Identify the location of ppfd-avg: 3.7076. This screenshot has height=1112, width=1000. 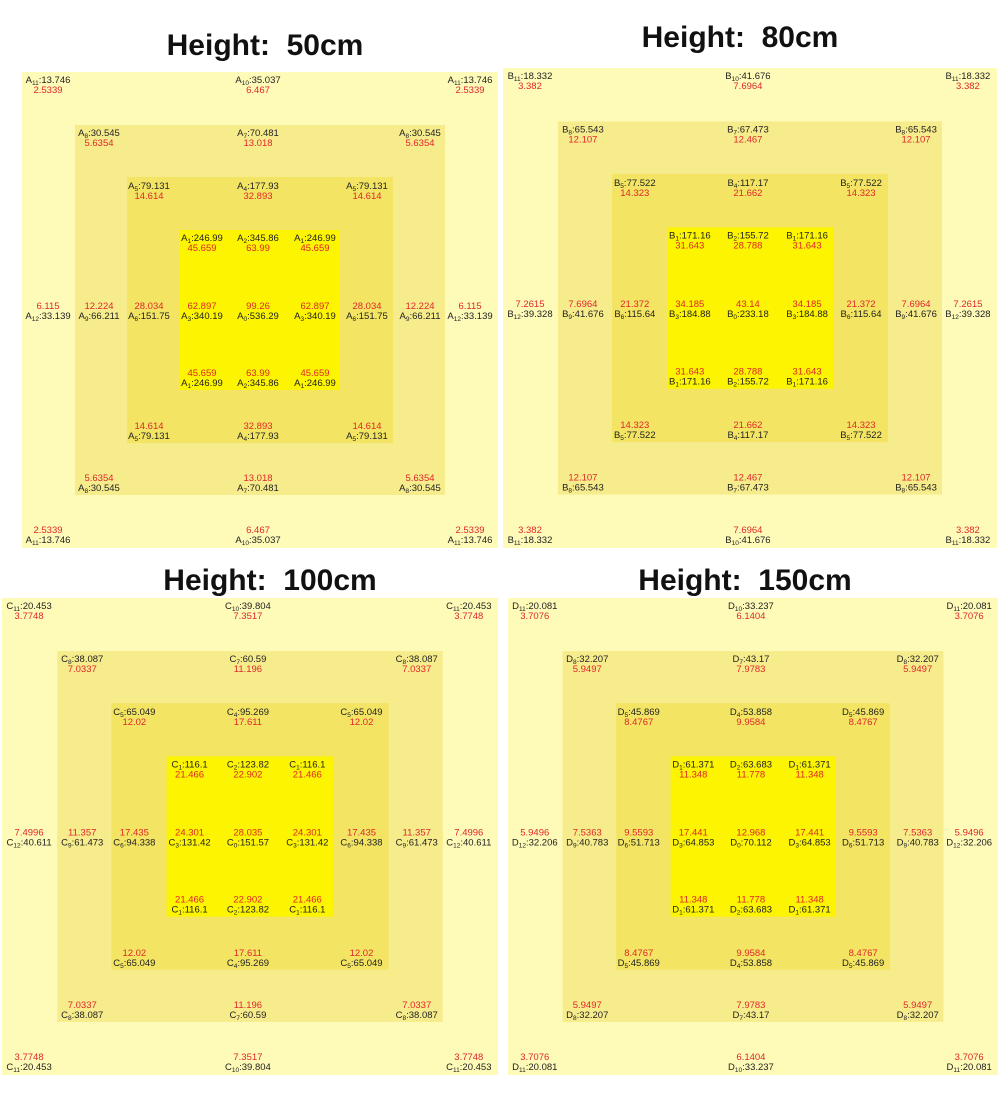
(969, 1057).